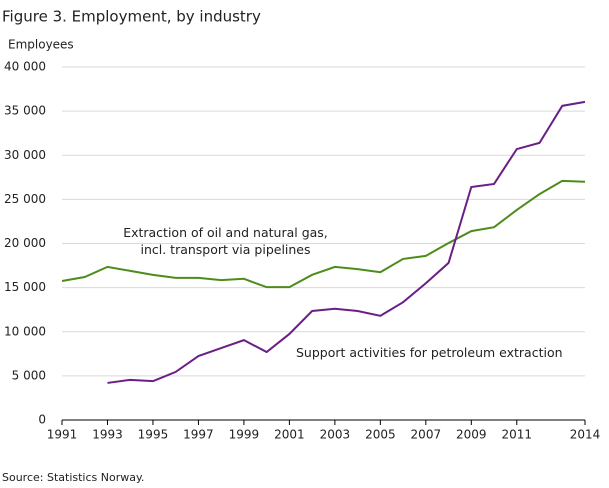  I want to click on x-tick-label: 1997, so click(198, 435).